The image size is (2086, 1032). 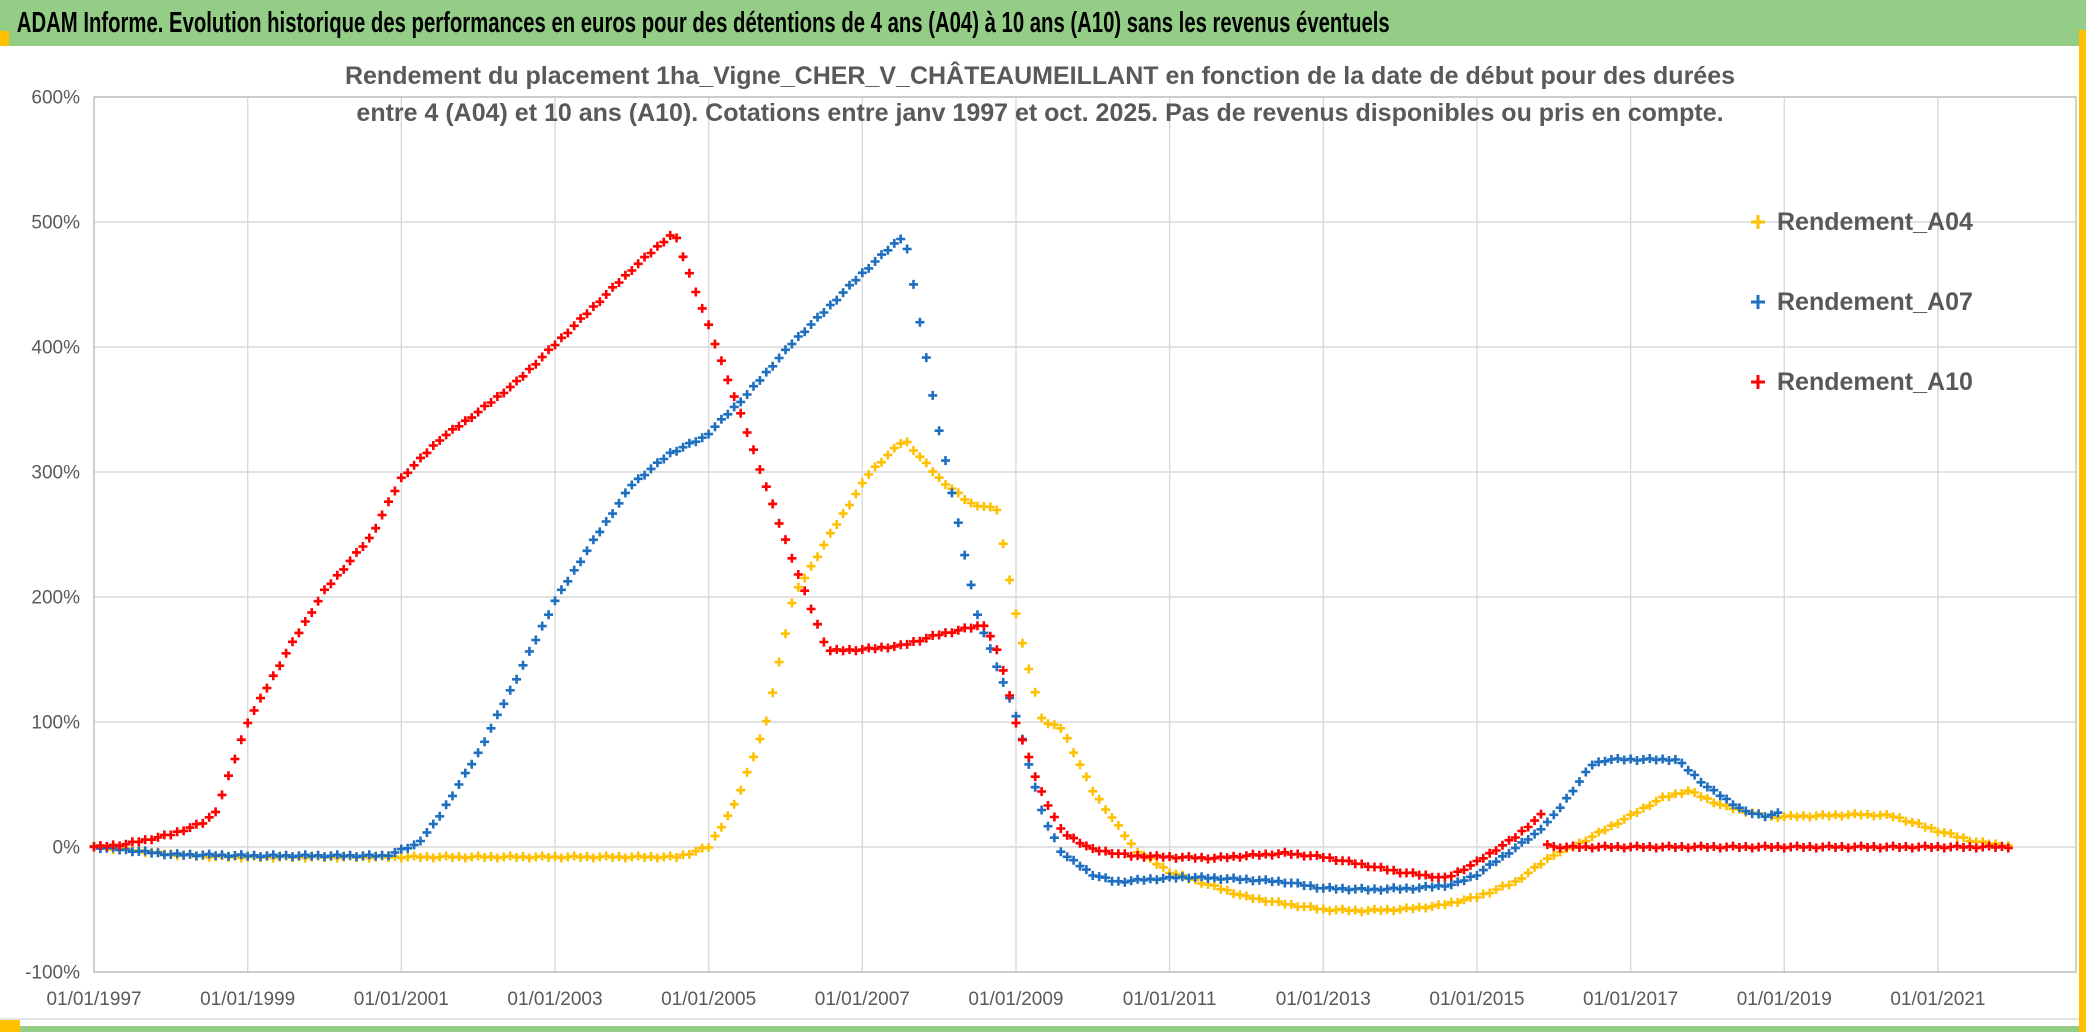 I want to click on y-tick-label: 600%, so click(x=55, y=98).